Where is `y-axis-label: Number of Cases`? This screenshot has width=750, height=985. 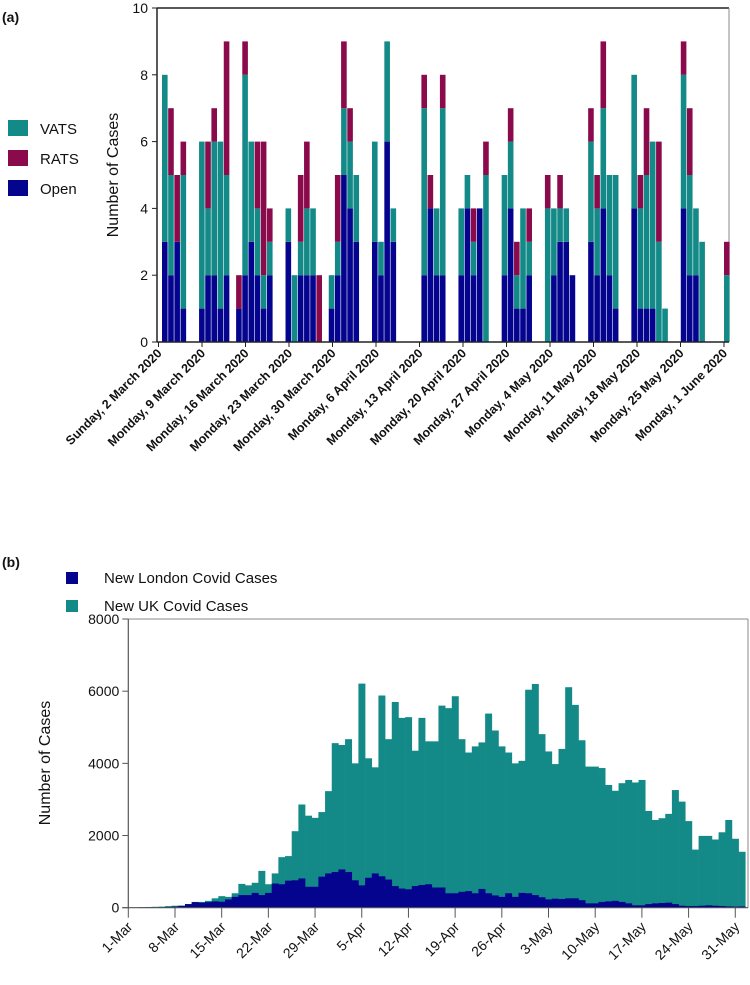 y-axis-label: Number of Cases is located at coordinates (45, 763).